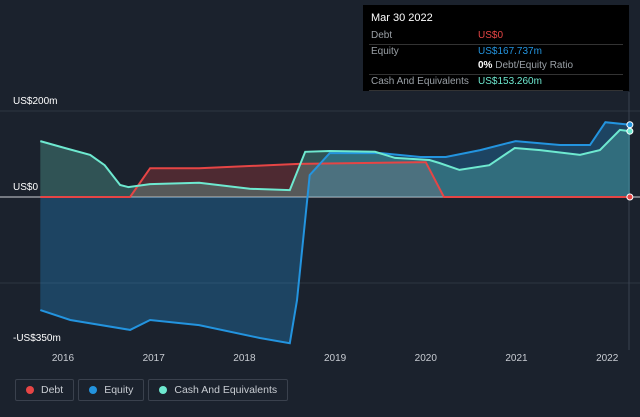 The height and width of the screenshot is (417, 640). Describe the element at coordinates (534, 65) in the screenshot. I see `ratio-label: Debt/Equity Ratio` at that location.